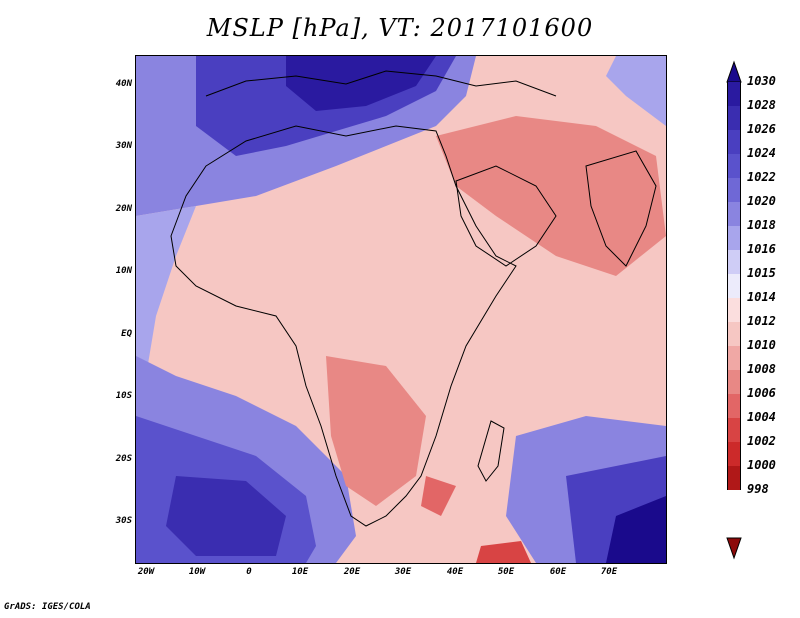 The width and height of the screenshot is (800, 618). I want to click on lon-label: 10W, so click(197, 572).